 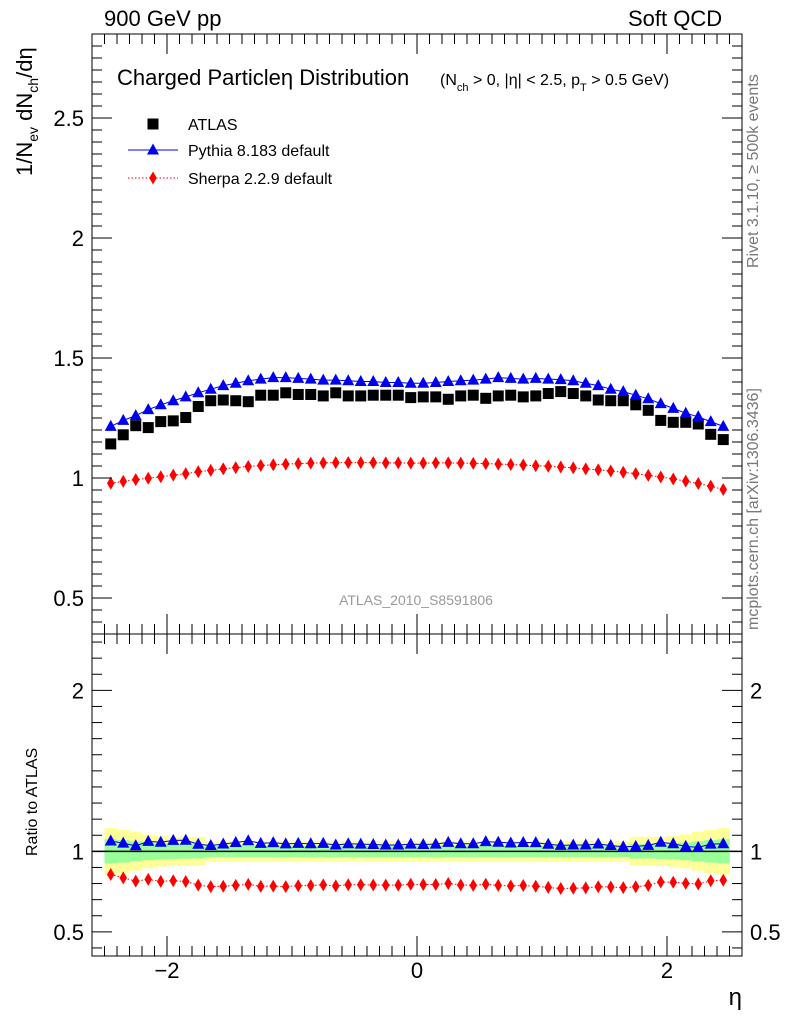 I want to click on legend-label: ATLAS, so click(x=213, y=125).